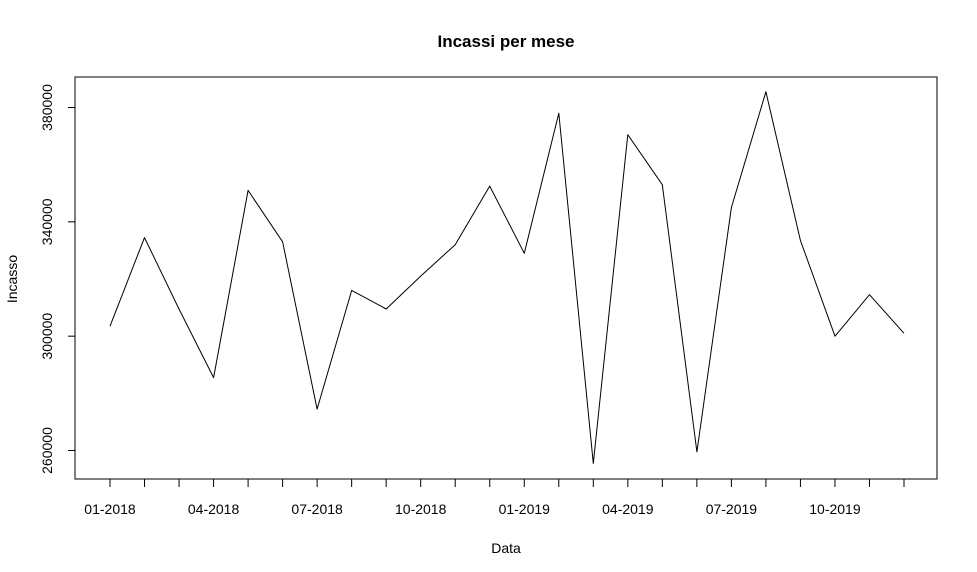  What do you see at coordinates (421, 509) in the screenshot?
I see `x-tick-label: 10-2018` at bounding box center [421, 509].